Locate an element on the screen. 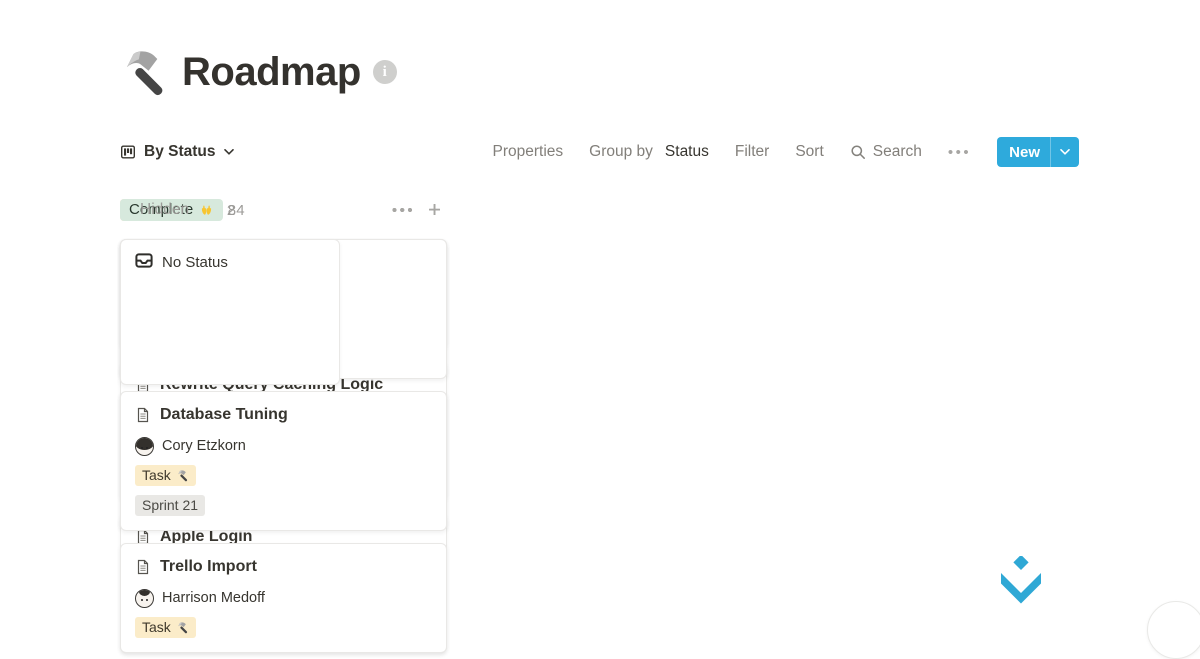 Image resolution: width=1200 pixels, height=659 pixels. new-button-divider is located at coordinates (1050, 152).